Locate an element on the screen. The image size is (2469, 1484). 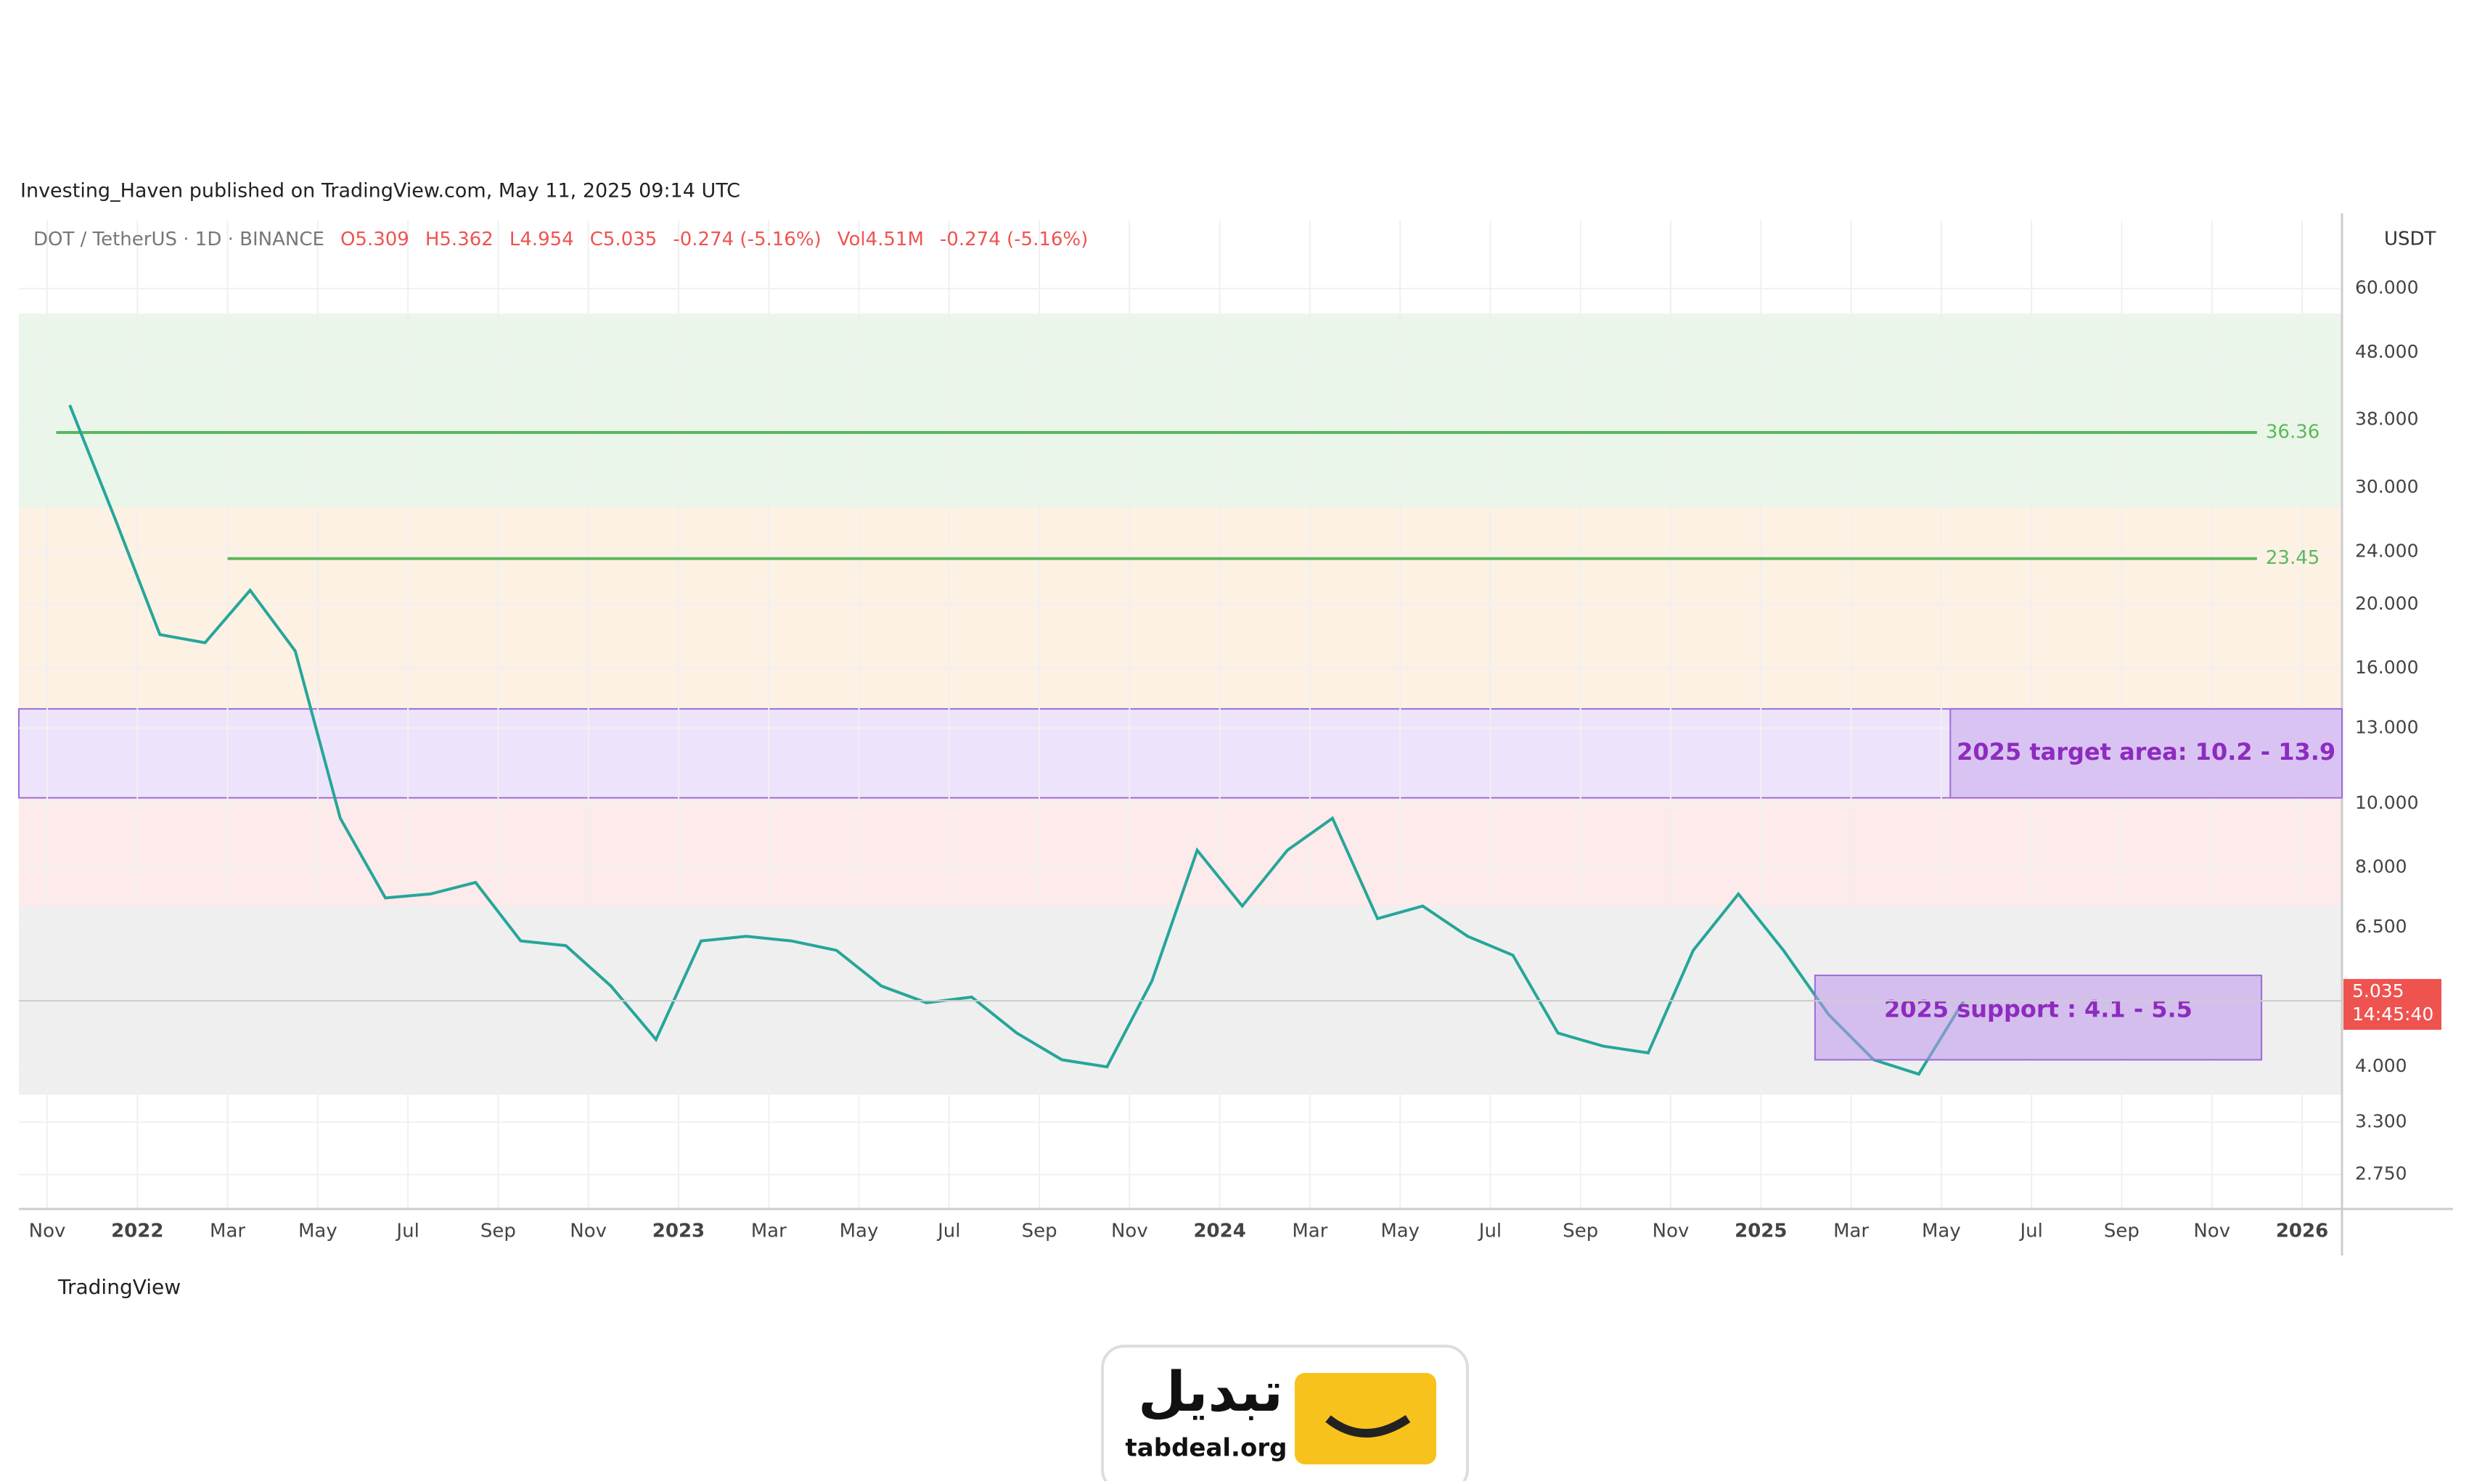
x-tick-label: 2026 is located at coordinates (2302, 1231).